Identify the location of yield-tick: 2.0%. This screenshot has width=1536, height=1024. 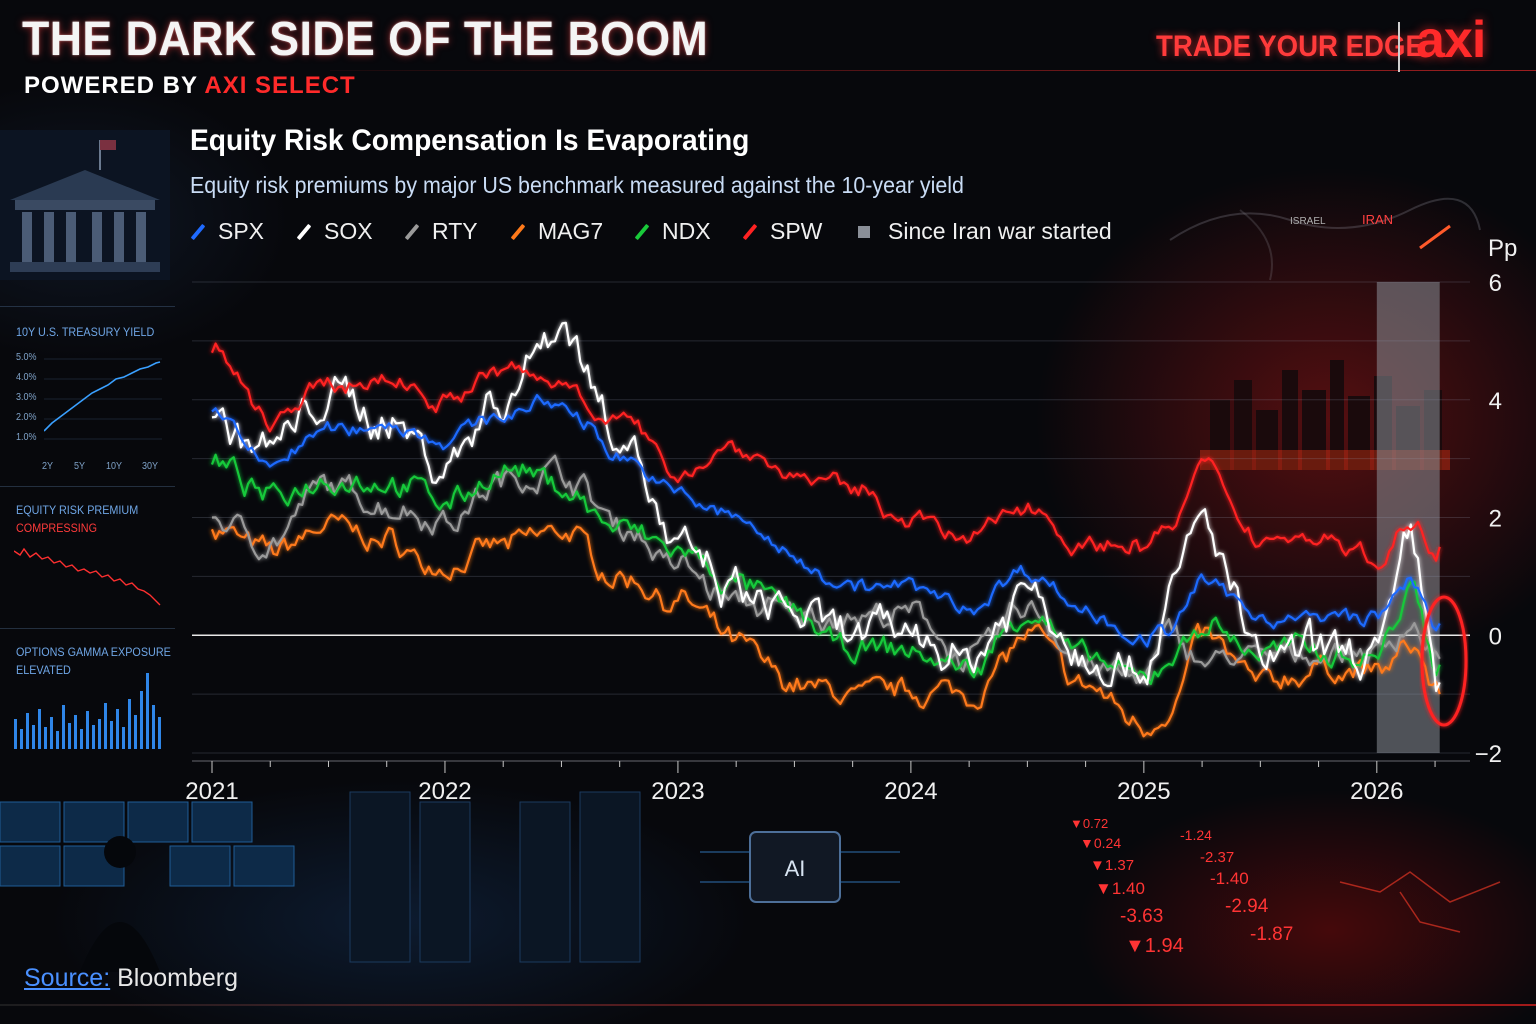
(26, 417).